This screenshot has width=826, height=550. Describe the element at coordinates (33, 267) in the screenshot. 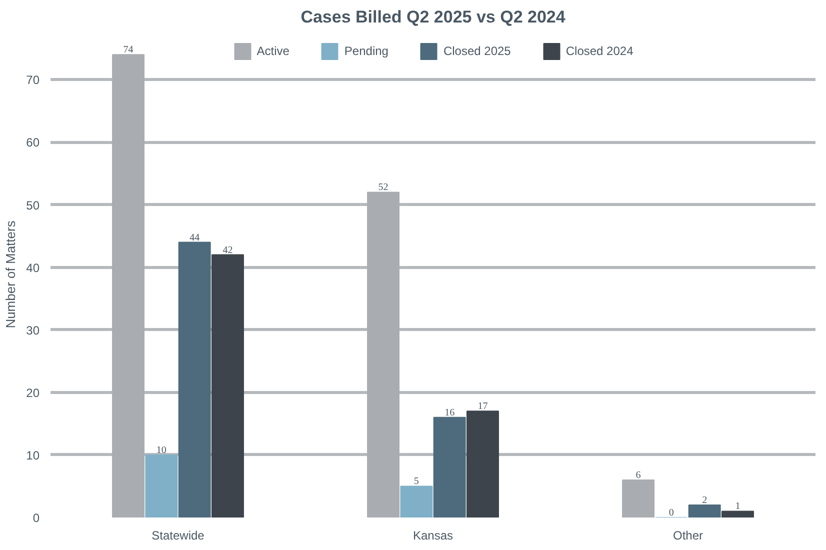

I see `y-tick-label: 40` at that location.